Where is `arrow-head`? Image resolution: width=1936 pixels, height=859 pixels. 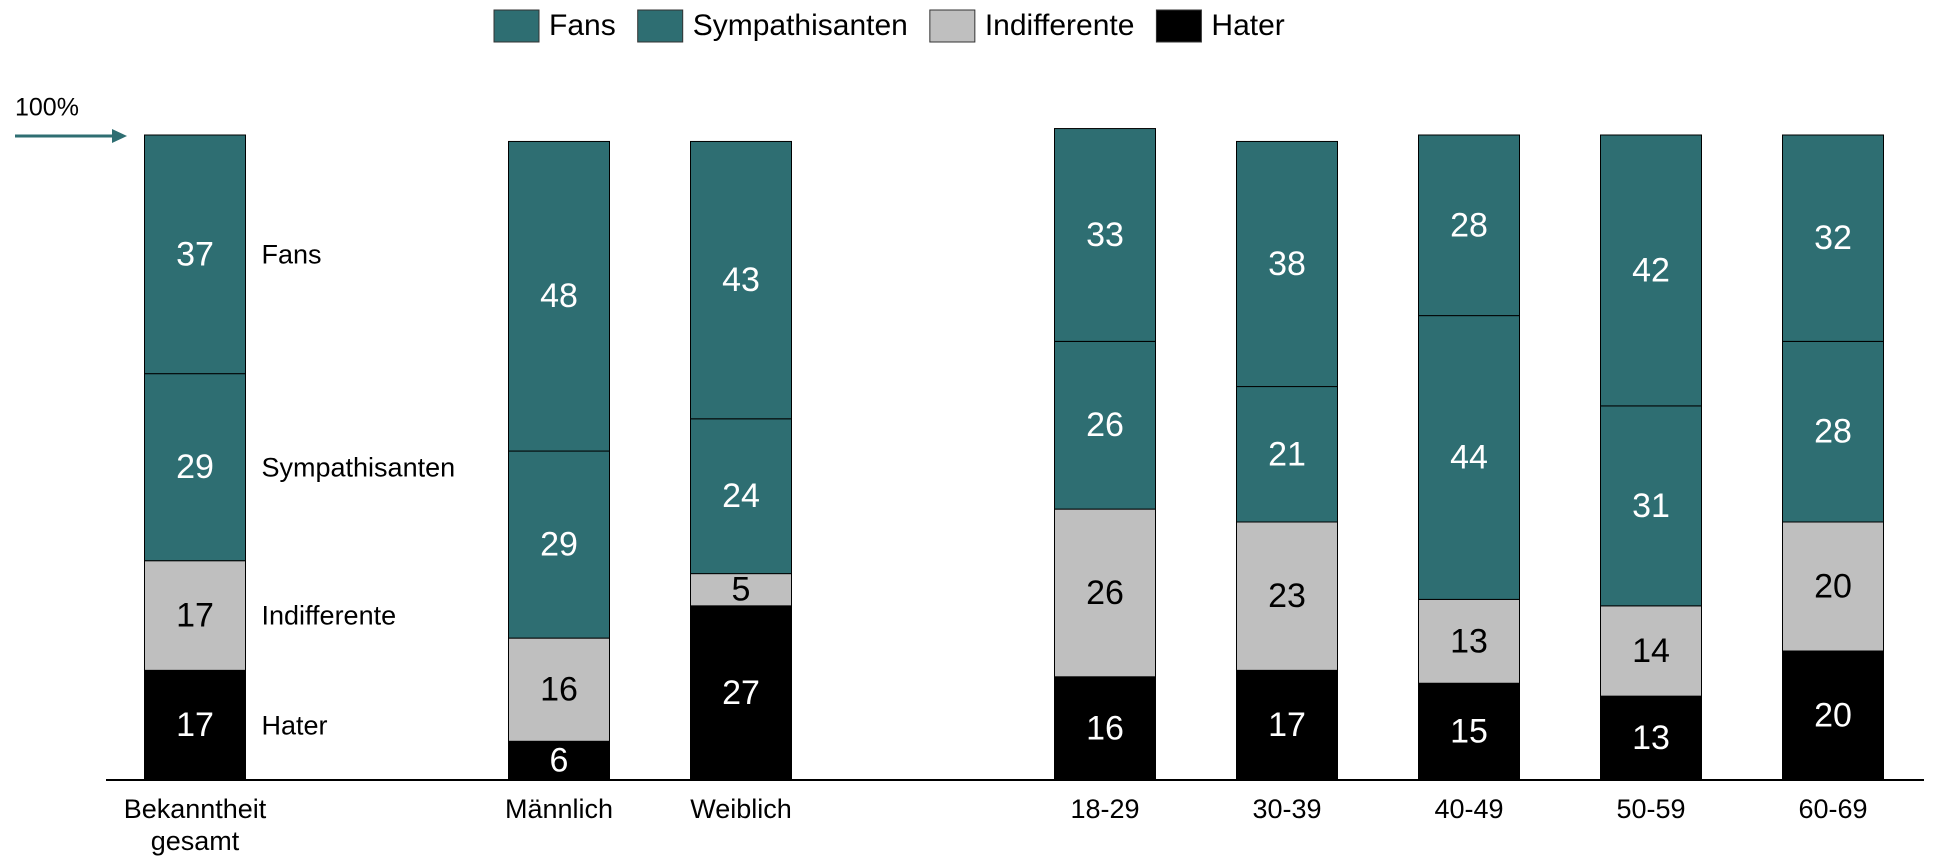 arrow-head is located at coordinates (119, 136).